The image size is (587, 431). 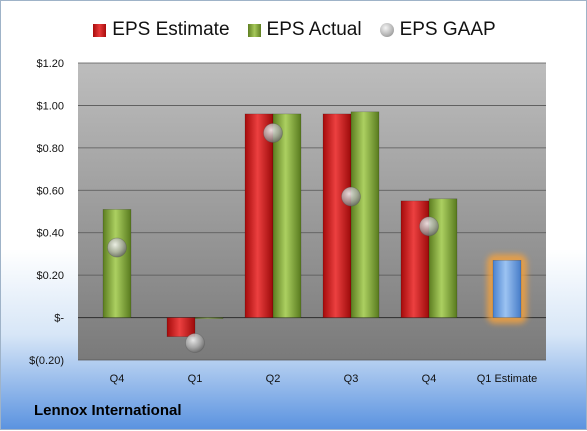 I want to click on actual-swatch-icon, so click(x=254, y=30).